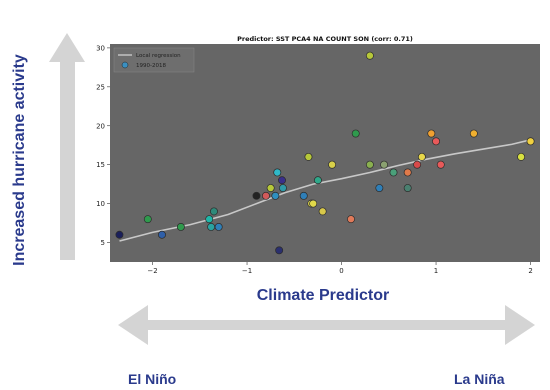 This screenshot has height=390, width=550. I want to click on la-nina-label: La Niña, so click(479, 379).